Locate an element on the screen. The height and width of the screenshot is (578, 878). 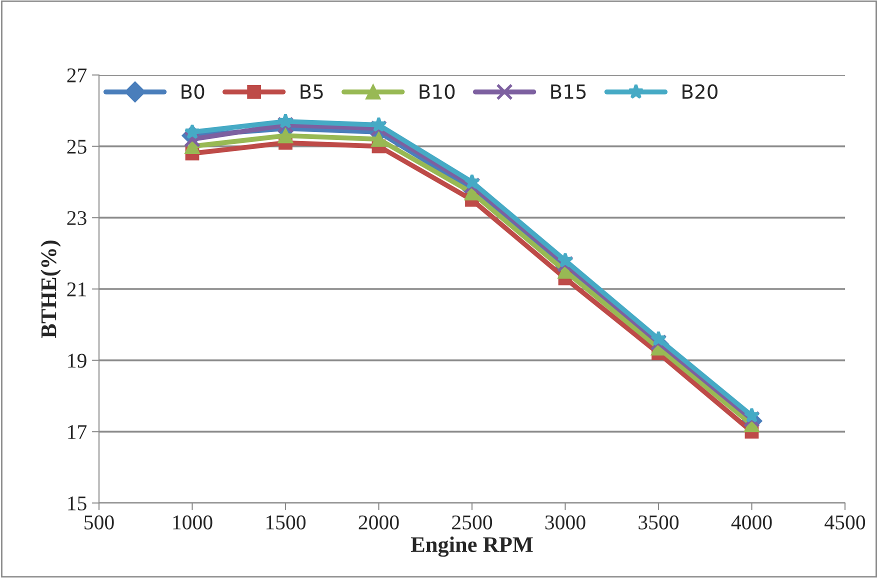
x-tick-label: 3500 is located at coordinates (658, 522).